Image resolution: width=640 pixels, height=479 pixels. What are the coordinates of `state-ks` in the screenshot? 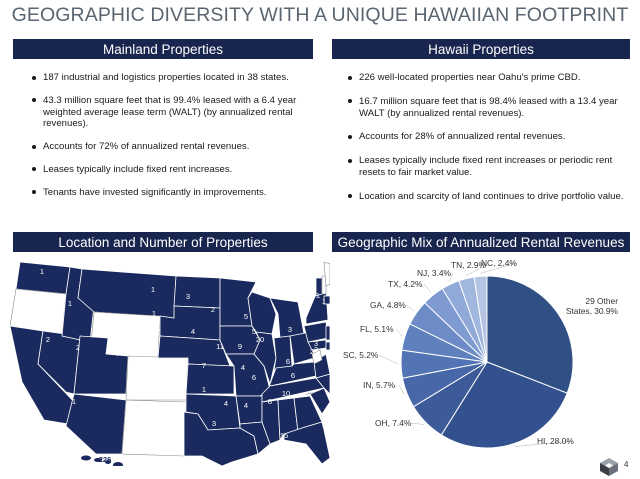 It's located at (210, 379).